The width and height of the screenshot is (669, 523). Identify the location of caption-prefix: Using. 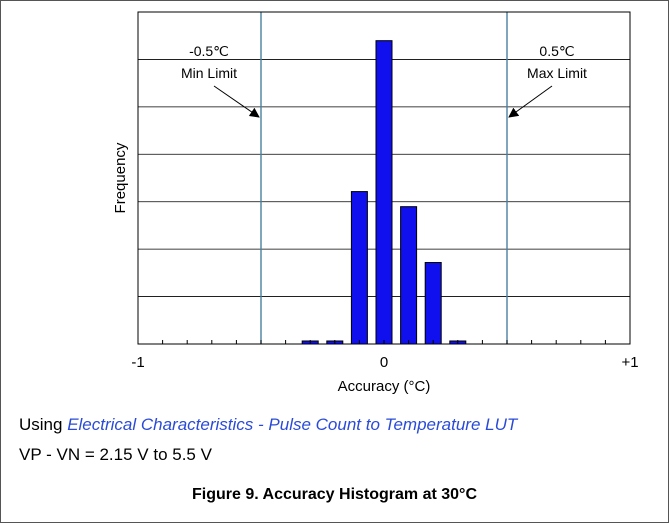
(43, 424).